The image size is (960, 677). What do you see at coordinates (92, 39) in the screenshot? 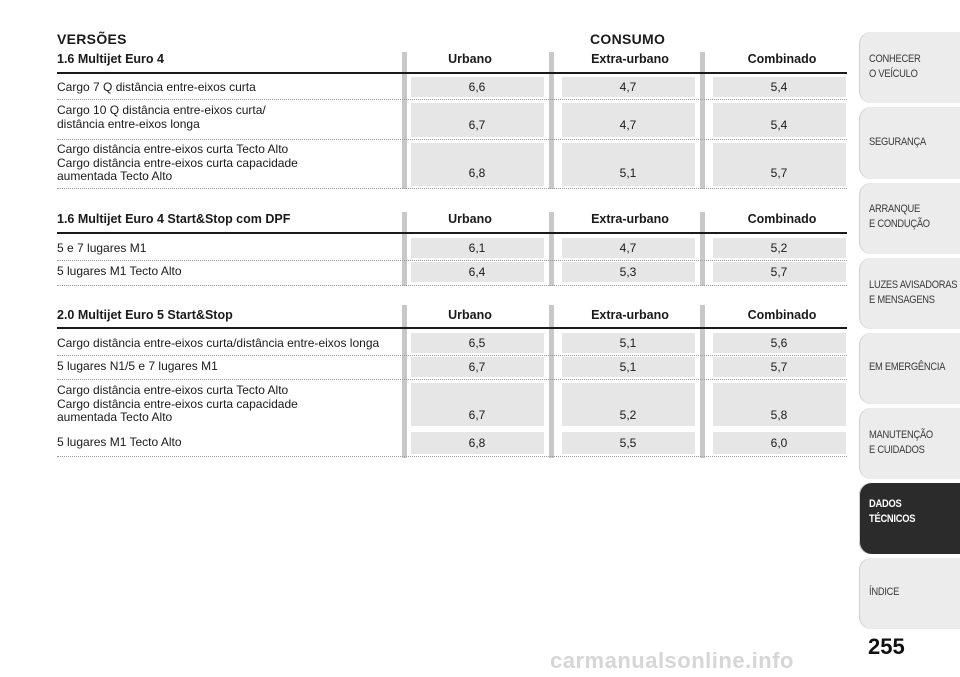
I see `versions-heading: VERSÕES` at bounding box center [92, 39].